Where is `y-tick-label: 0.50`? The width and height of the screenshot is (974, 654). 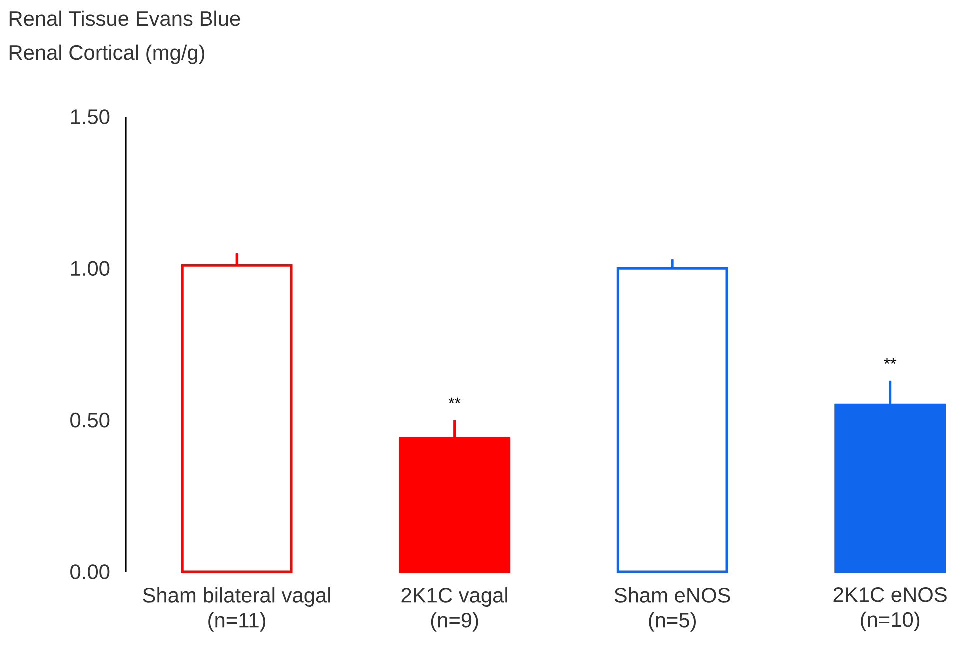
y-tick-label: 0.50 is located at coordinates (90, 420).